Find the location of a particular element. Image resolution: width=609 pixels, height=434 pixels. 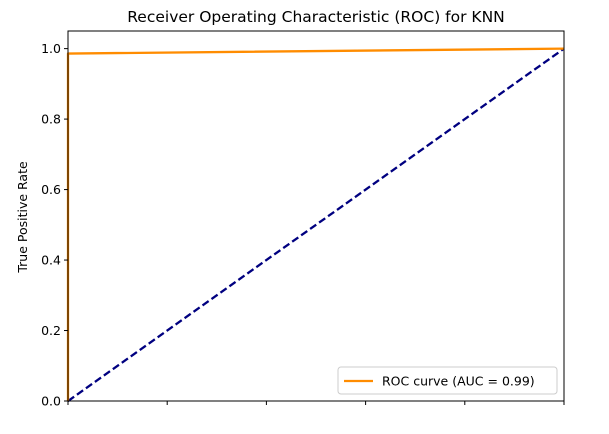

y-tick-label: 0.4 is located at coordinates (51, 260).